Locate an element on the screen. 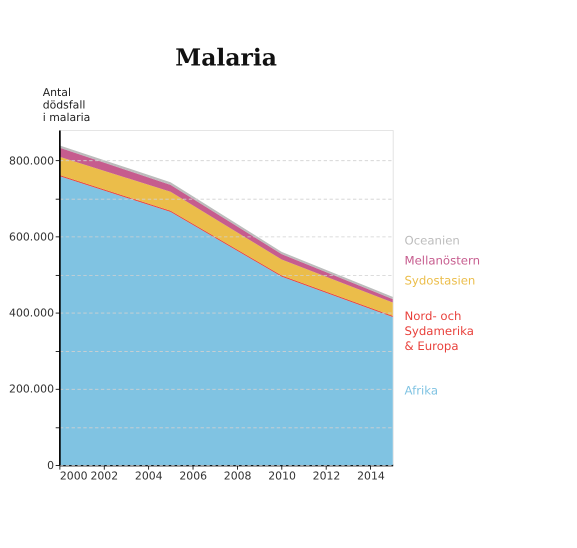 Image resolution: width=577 pixels, height=548 pixels. x-tick-label: 2000 is located at coordinates (74, 476).